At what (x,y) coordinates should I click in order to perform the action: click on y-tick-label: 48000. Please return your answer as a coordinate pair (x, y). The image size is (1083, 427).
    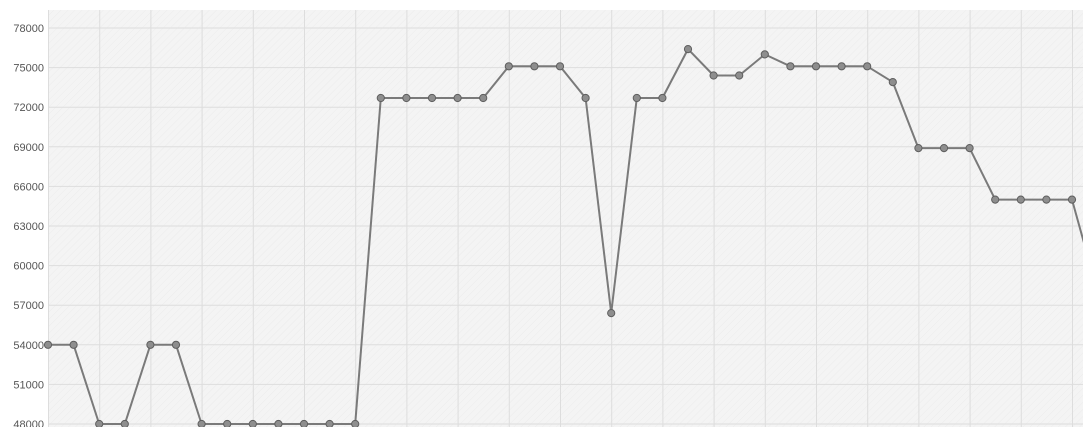
    Looking at the image, I should click on (28, 423).